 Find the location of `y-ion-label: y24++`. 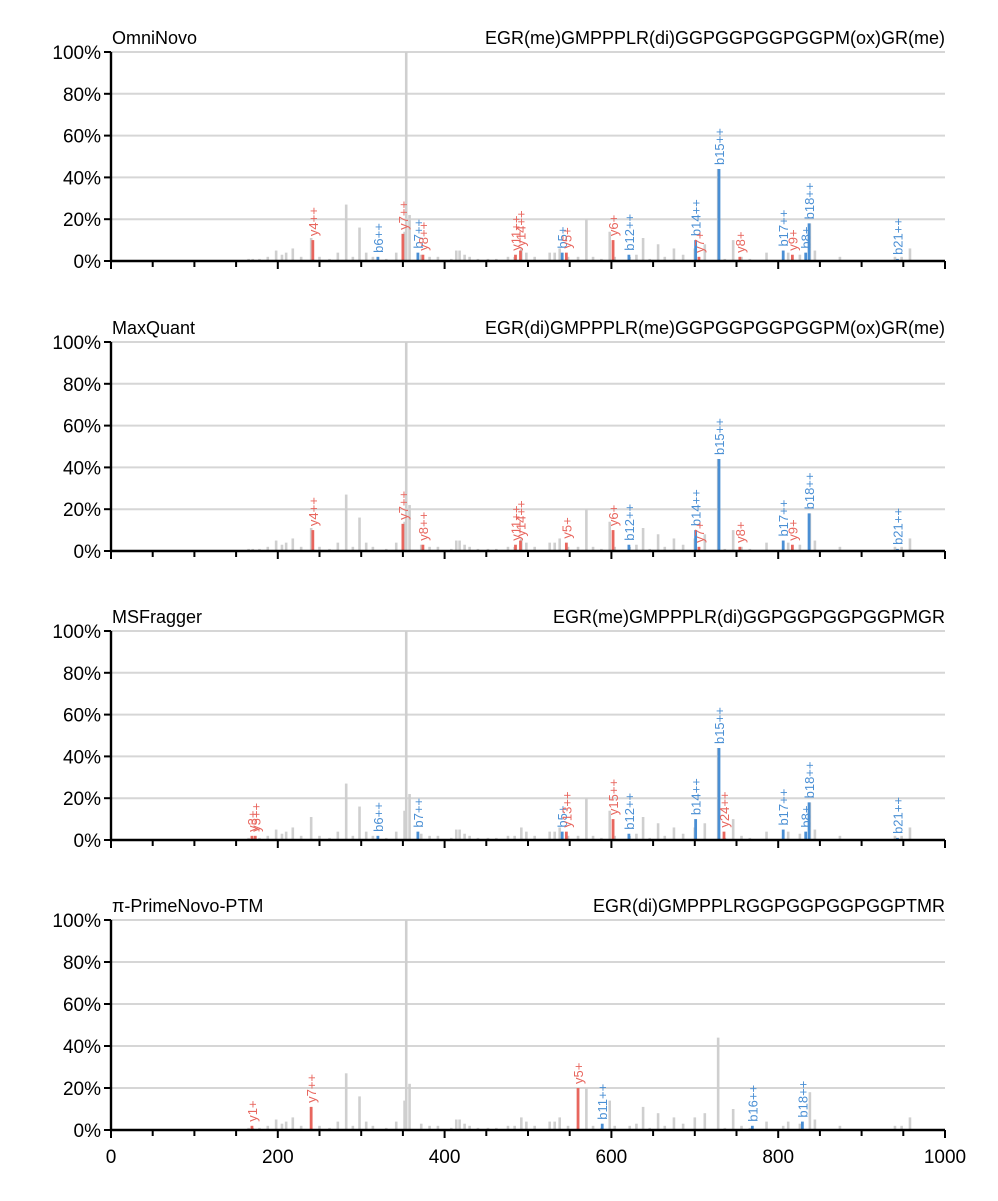

y-ion-label: y24++ is located at coordinates (724, 809).